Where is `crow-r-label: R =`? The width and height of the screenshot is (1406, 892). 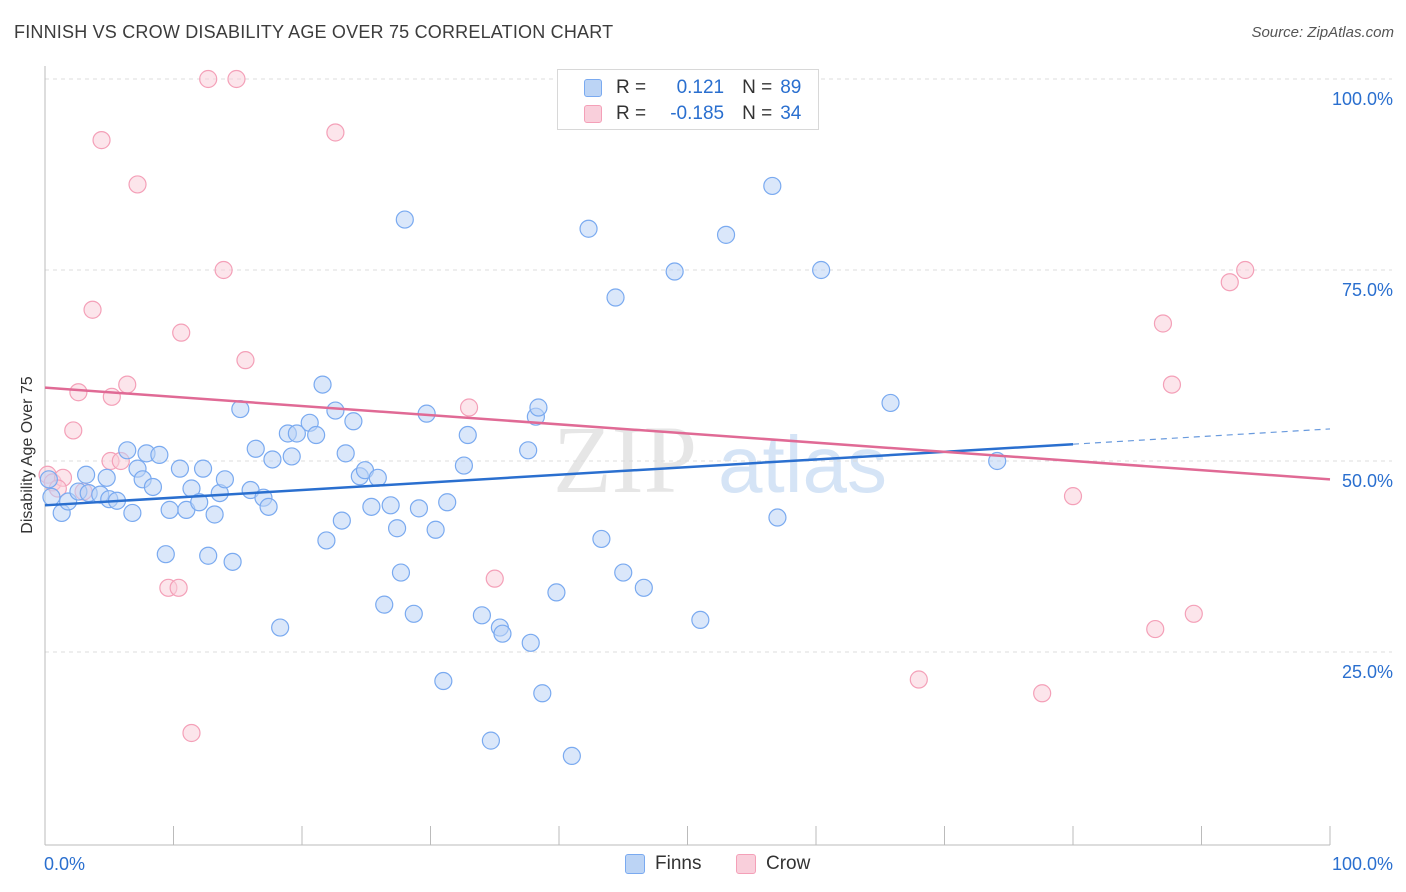 crow-r-label: R = is located at coordinates (631, 113).